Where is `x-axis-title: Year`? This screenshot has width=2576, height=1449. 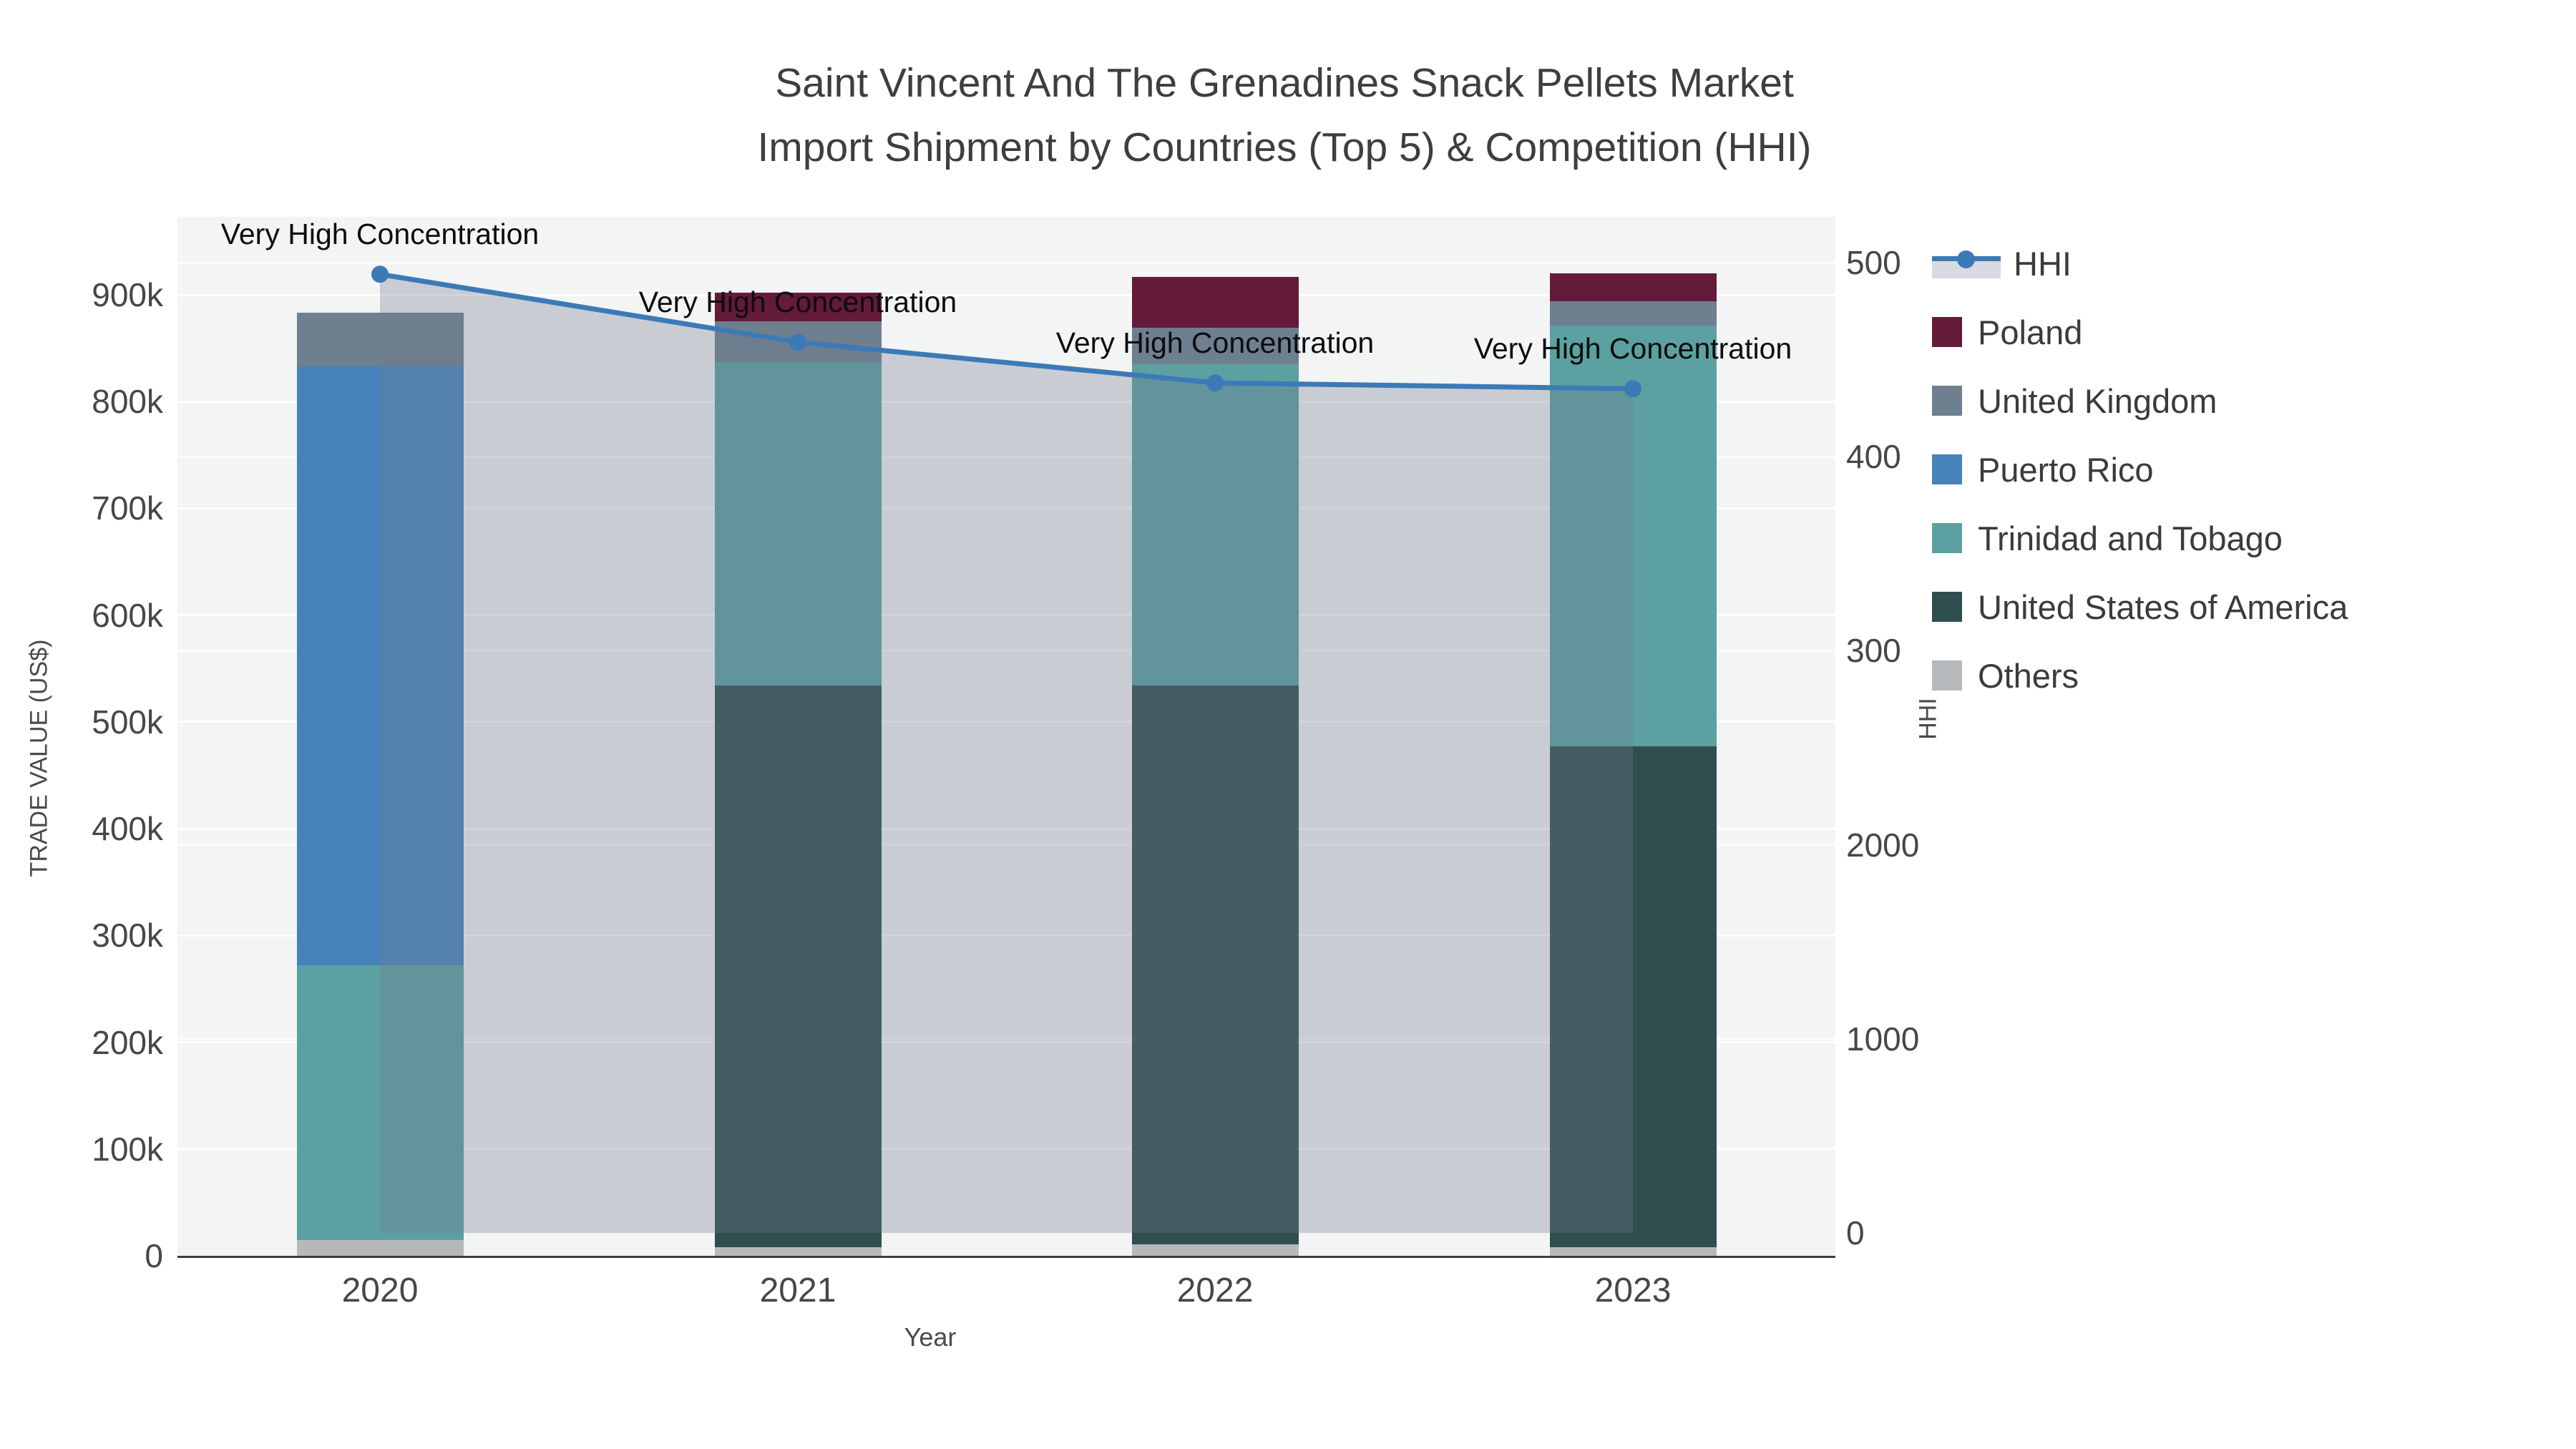
x-axis-title: Year is located at coordinates (930, 1337).